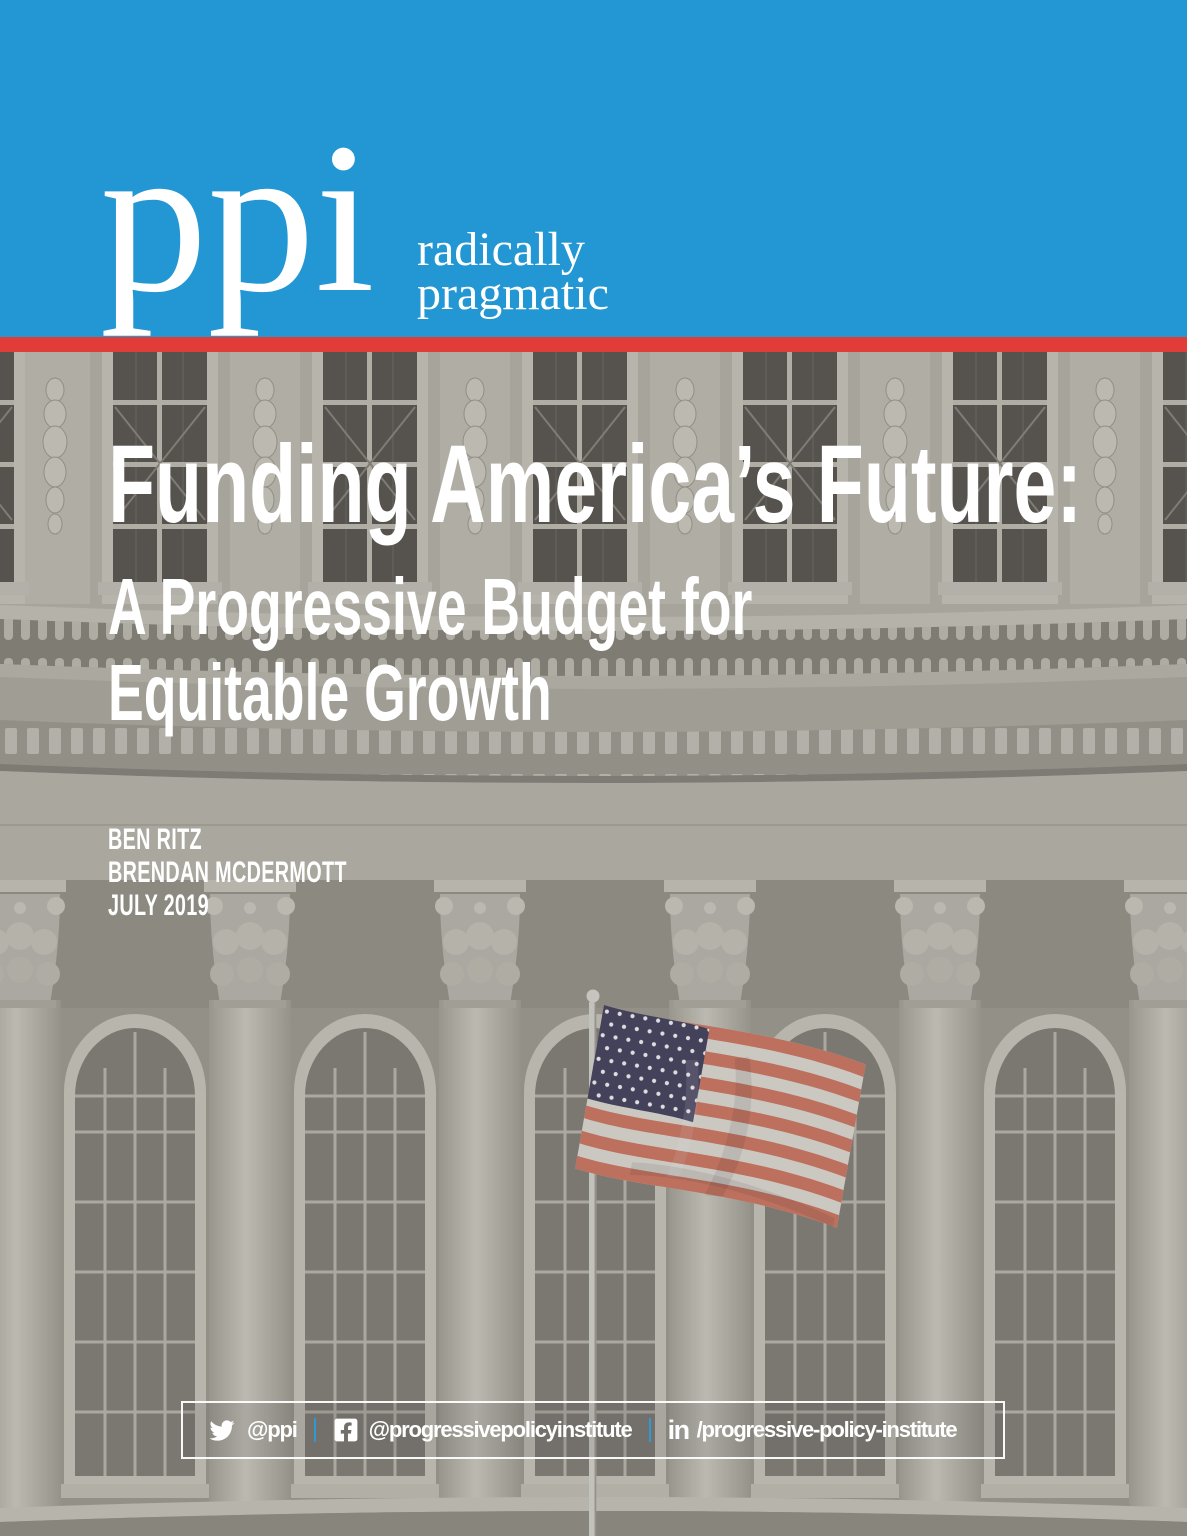 The height and width of the screenshot is (1536, 1187). I want to click on ppi-logo: ppi, so click(237, 217).